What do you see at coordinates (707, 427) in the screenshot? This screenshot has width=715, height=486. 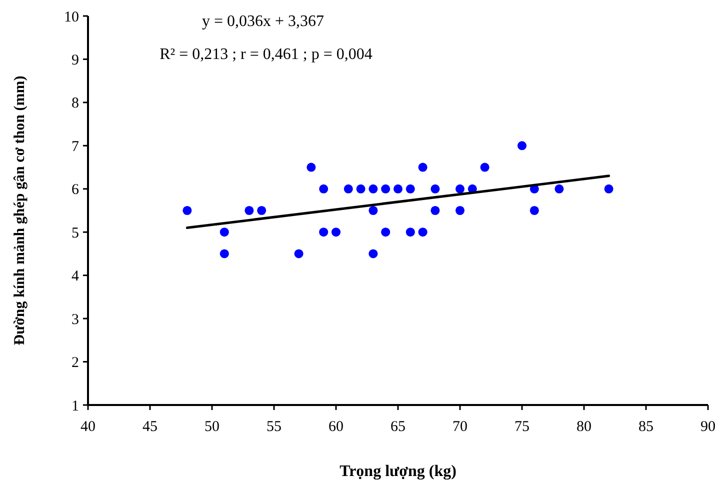 I see `x-tick-label: 90` at bounding box center [707, 427].